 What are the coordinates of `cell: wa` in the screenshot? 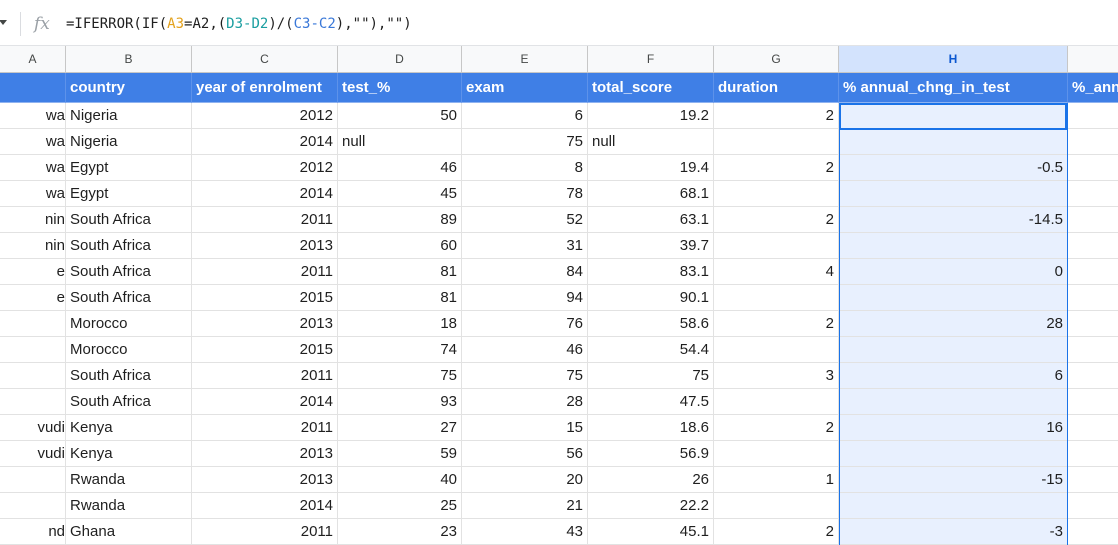 It's located at (33, 168).